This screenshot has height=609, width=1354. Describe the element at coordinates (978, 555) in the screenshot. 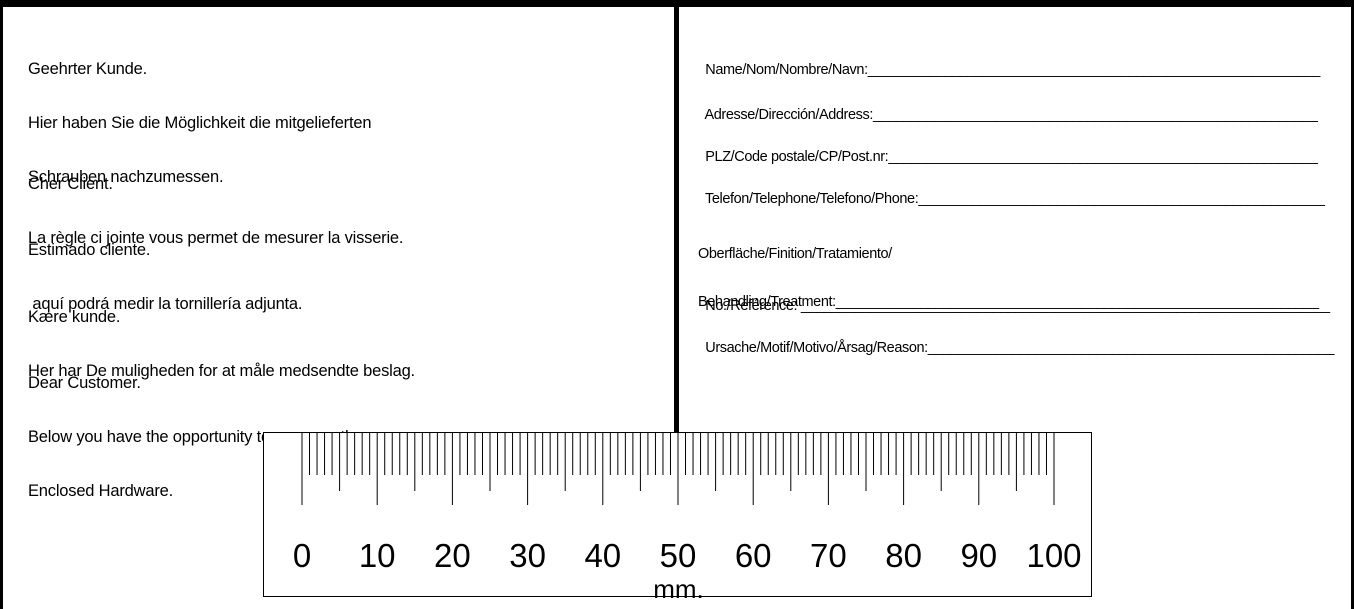

I see `ruler-tick-label: 90` at that location.